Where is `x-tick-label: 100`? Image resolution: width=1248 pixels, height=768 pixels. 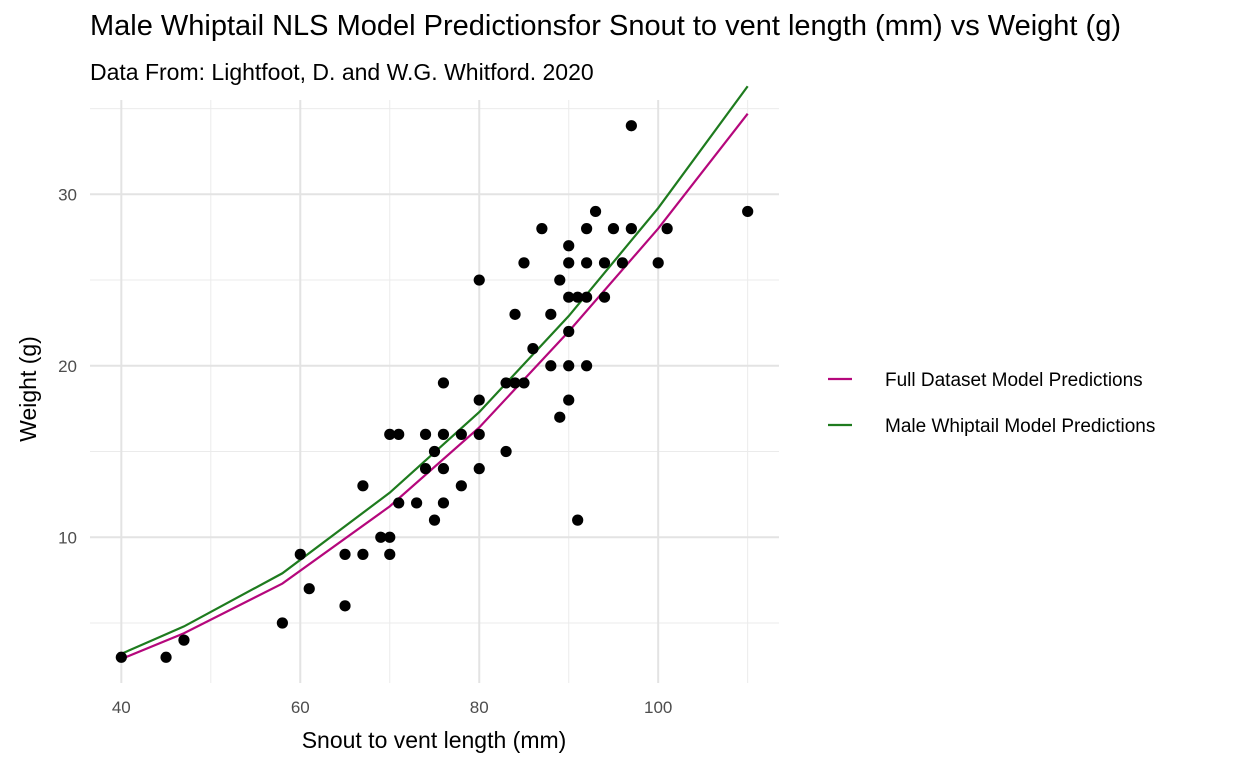 x-tick-label: 100 is located at coordinates (658, 707).